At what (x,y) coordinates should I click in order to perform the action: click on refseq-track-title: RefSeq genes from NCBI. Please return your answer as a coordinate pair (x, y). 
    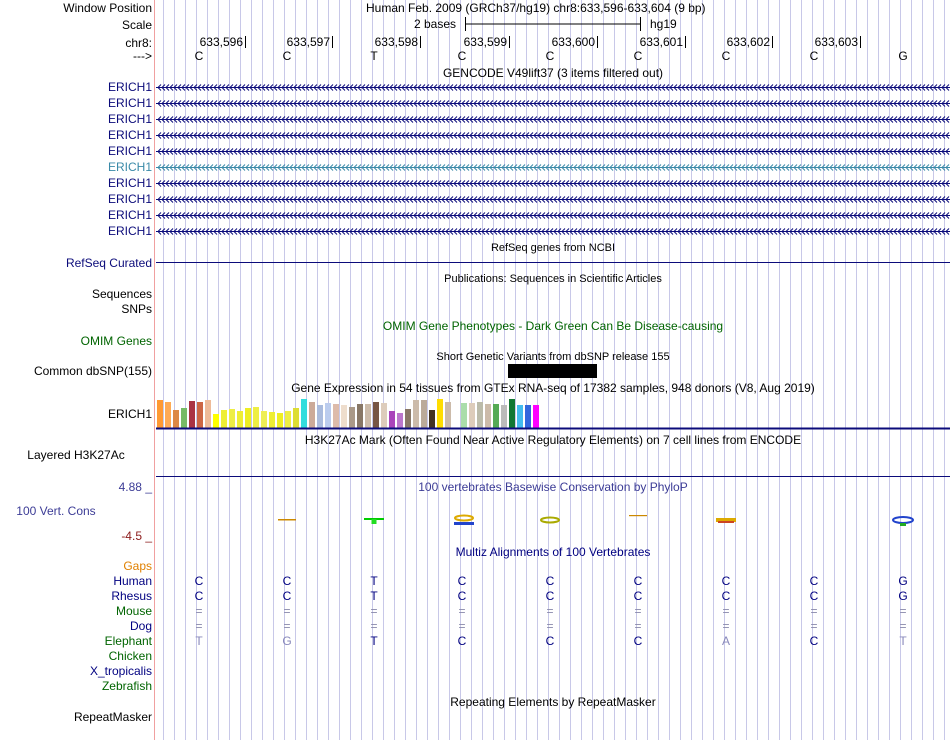
    Looking at the image, I should click on (553, 248).